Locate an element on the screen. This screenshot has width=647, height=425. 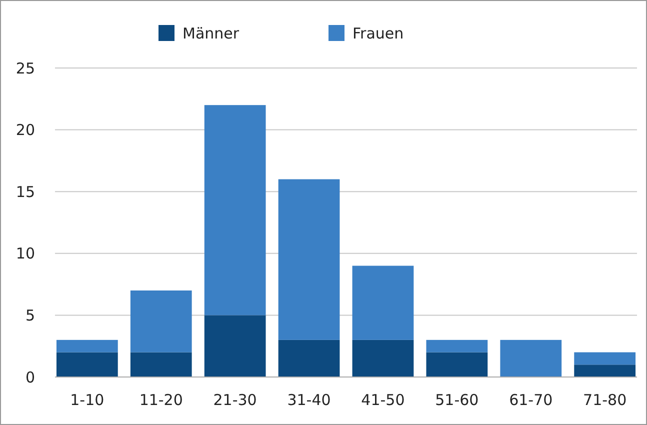
x-tick-label: 1-10 is located at coordinates (87, 400).